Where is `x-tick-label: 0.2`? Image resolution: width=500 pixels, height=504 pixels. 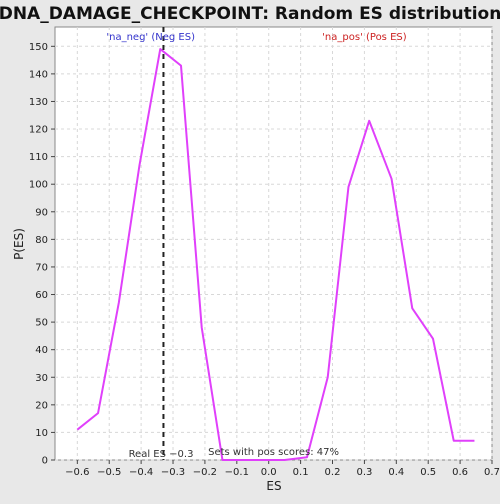
x-tick-label: 0.2 is located at coordinates (333, 472).